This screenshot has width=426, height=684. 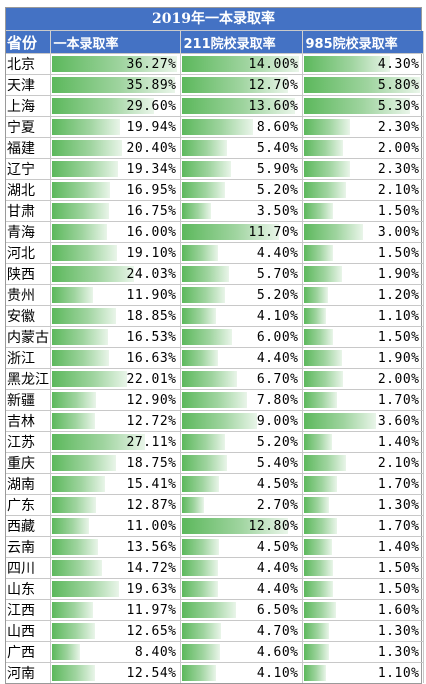 What do you see at coordinates (363, 42) in the screenshot?
I see `header-985-rate: 985院校录取率` at bounding box center [363, 42].